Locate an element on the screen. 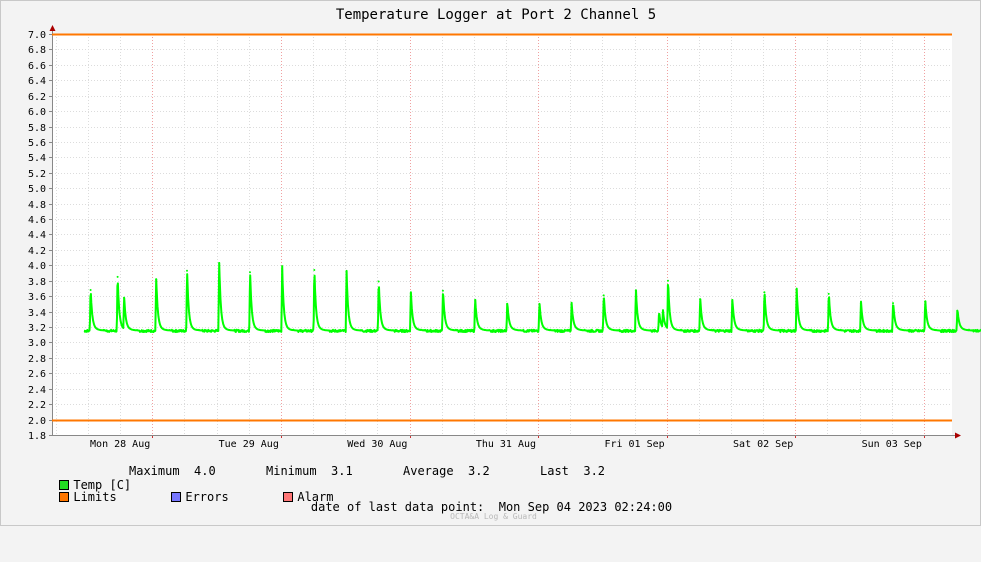 The image size is (981, 562). legend-item-alarm: Alarm is located at coordinates (286, 497).